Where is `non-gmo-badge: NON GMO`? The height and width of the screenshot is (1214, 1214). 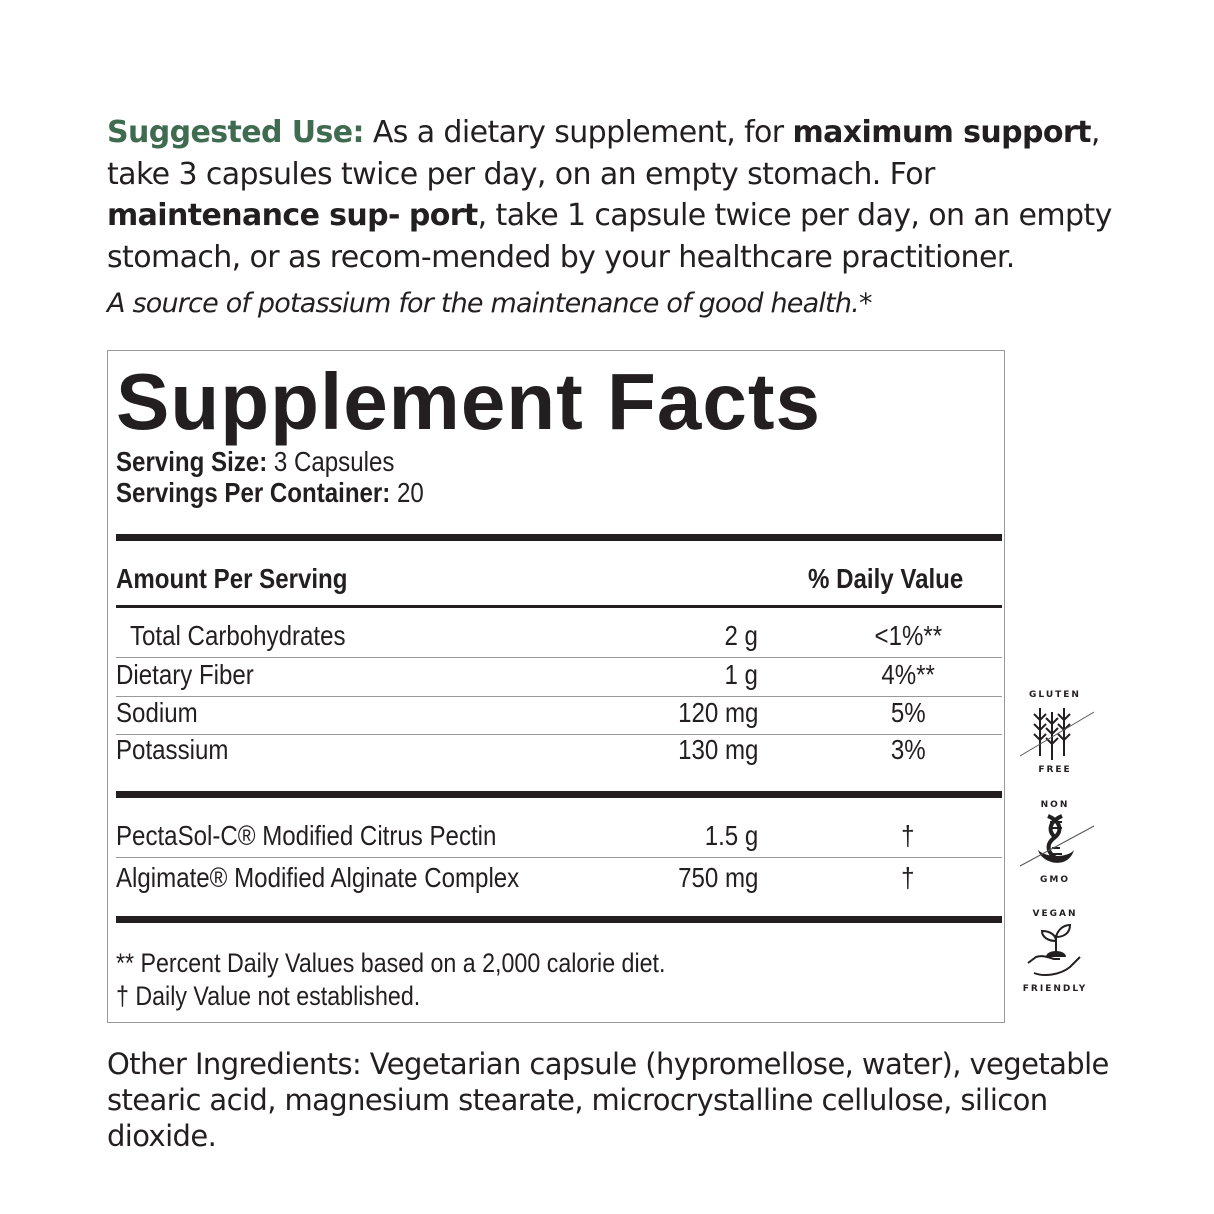 non-gmo-badge: NON GMO is located at coordinates (1055, 842).